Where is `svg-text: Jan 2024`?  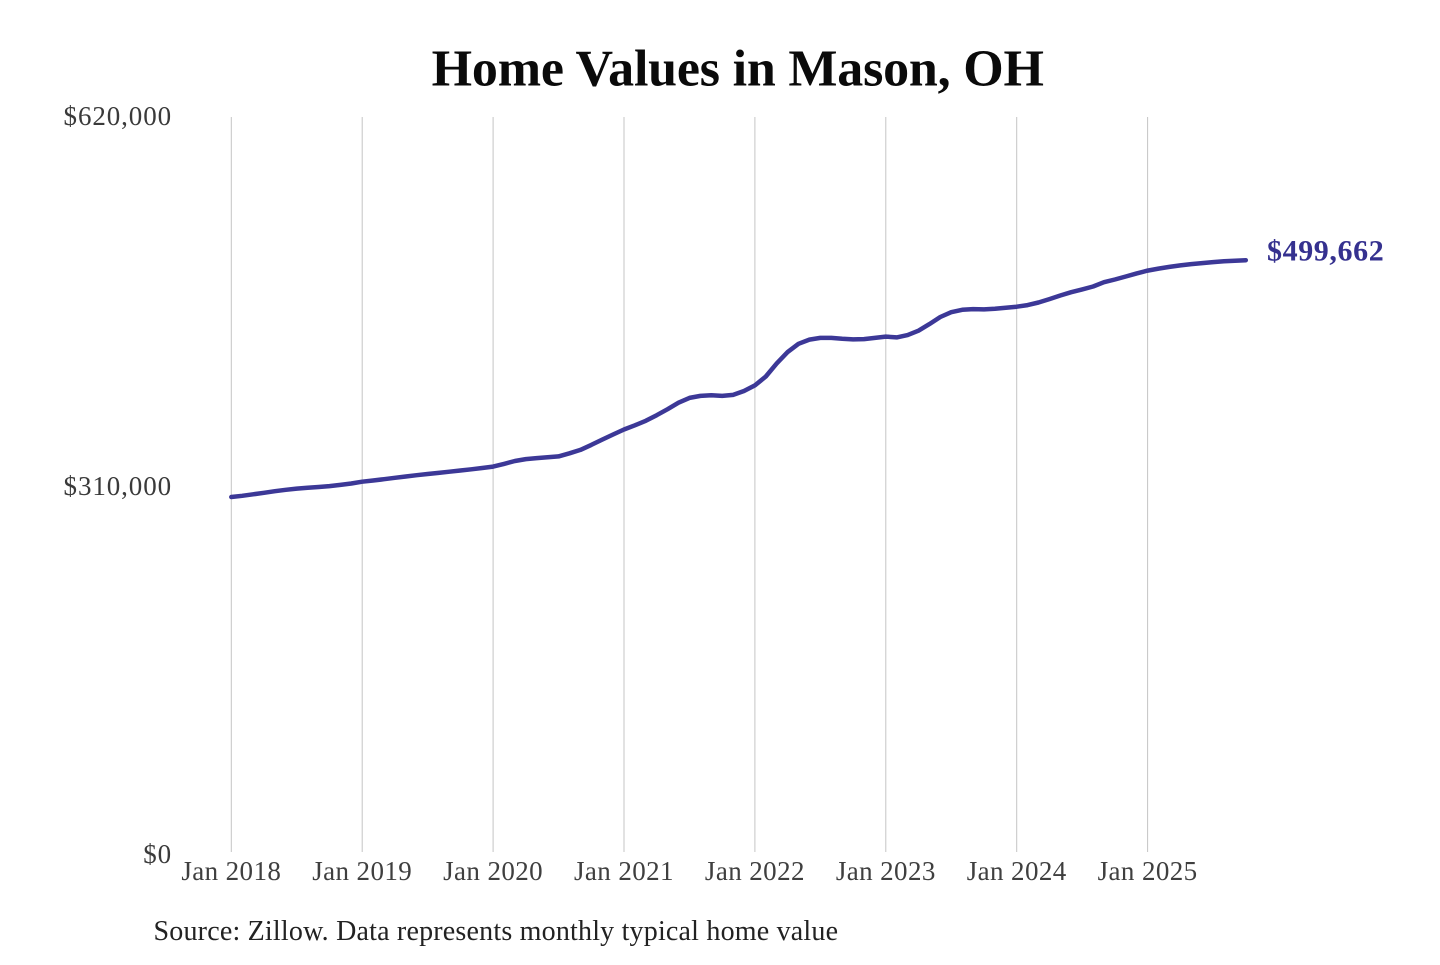
svg-text: Jan 2024 is located at coordinates (1017, 871).